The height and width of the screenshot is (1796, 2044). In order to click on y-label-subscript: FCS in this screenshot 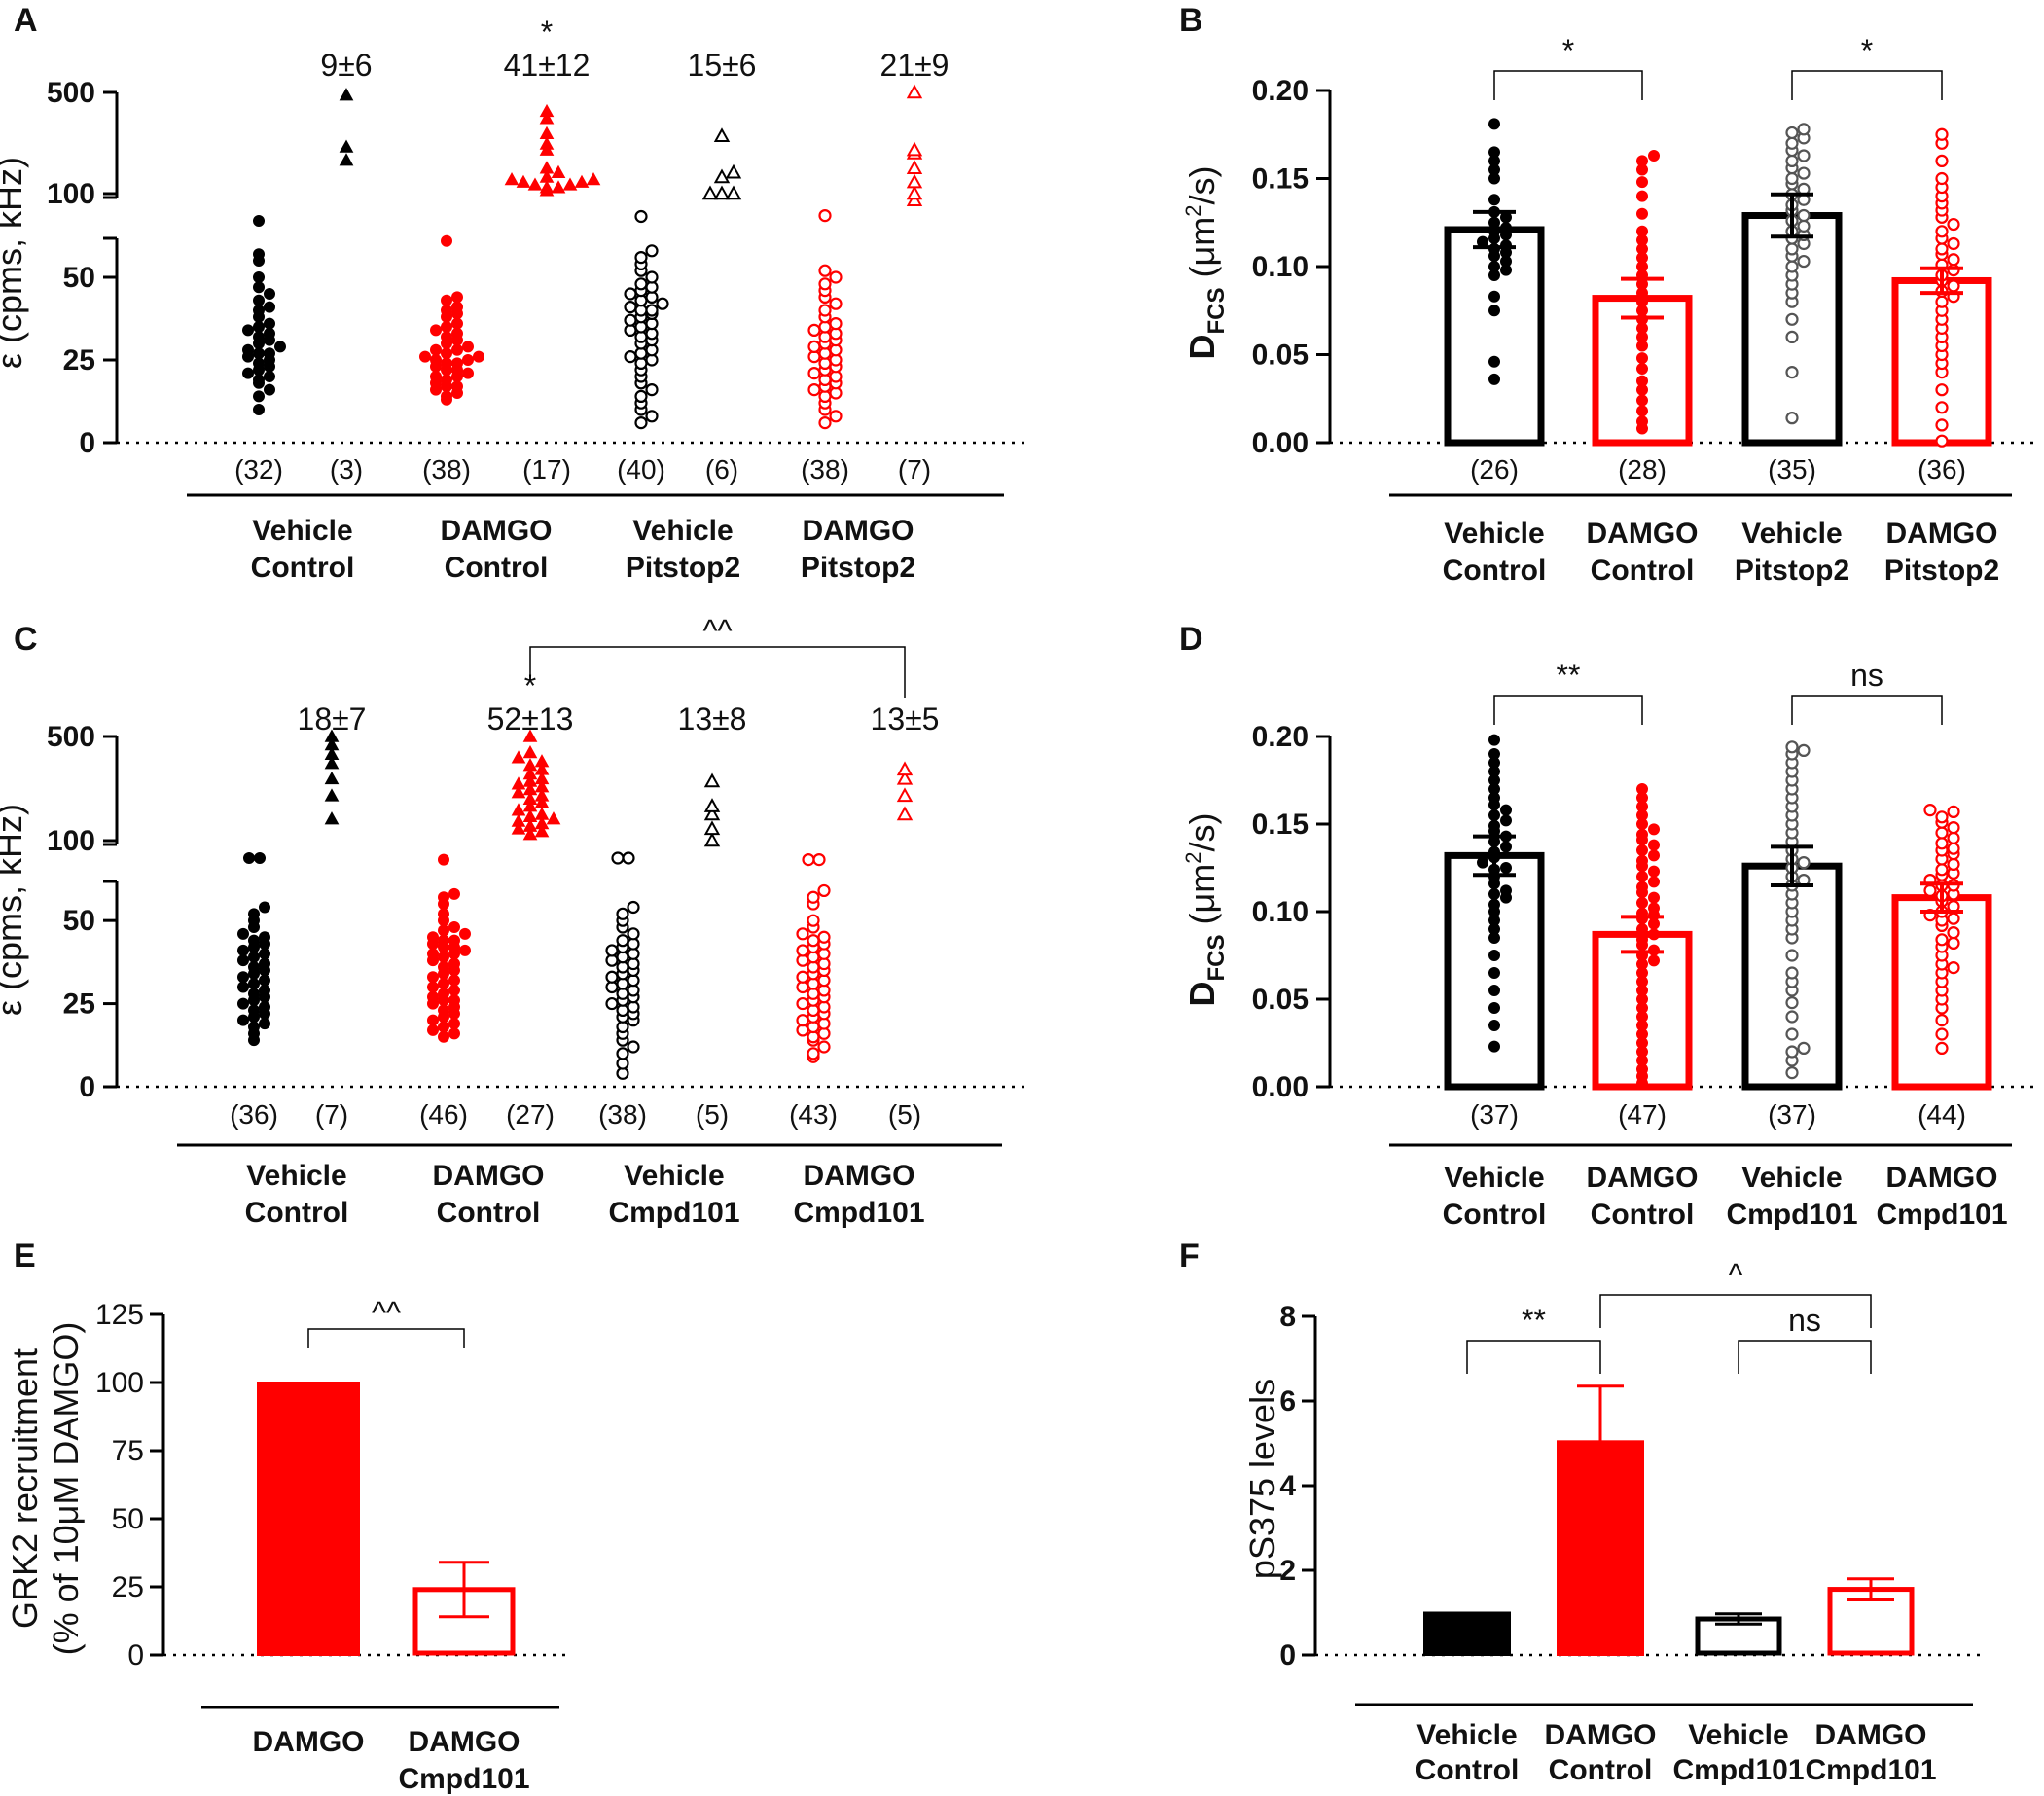, I will do `click(1217, 957)`.